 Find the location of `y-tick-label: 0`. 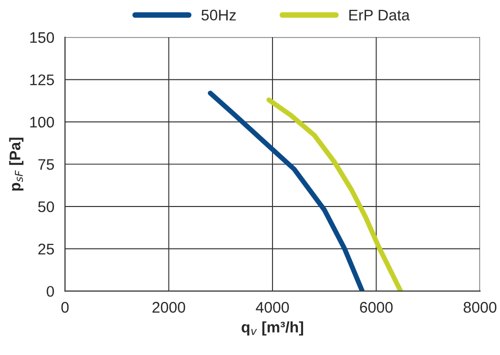

y-tick-label: 0 is located at coordinates (50, 291).